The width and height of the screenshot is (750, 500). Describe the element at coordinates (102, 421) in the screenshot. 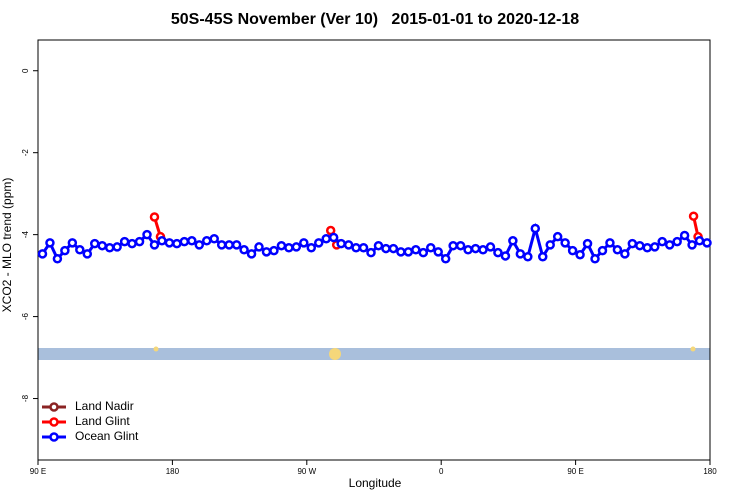

I see `legend-label: Land Glint` at that location.